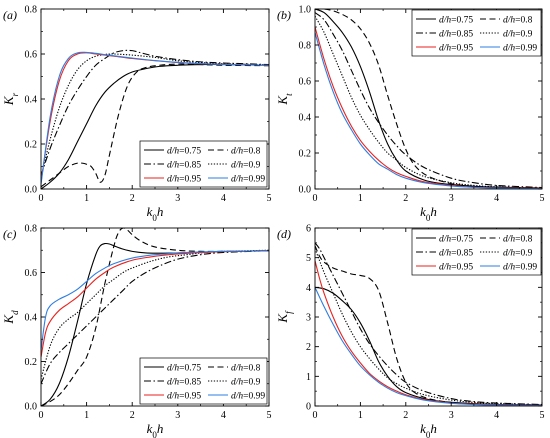  I want to click on panel-label: (b), so click(284, 15).